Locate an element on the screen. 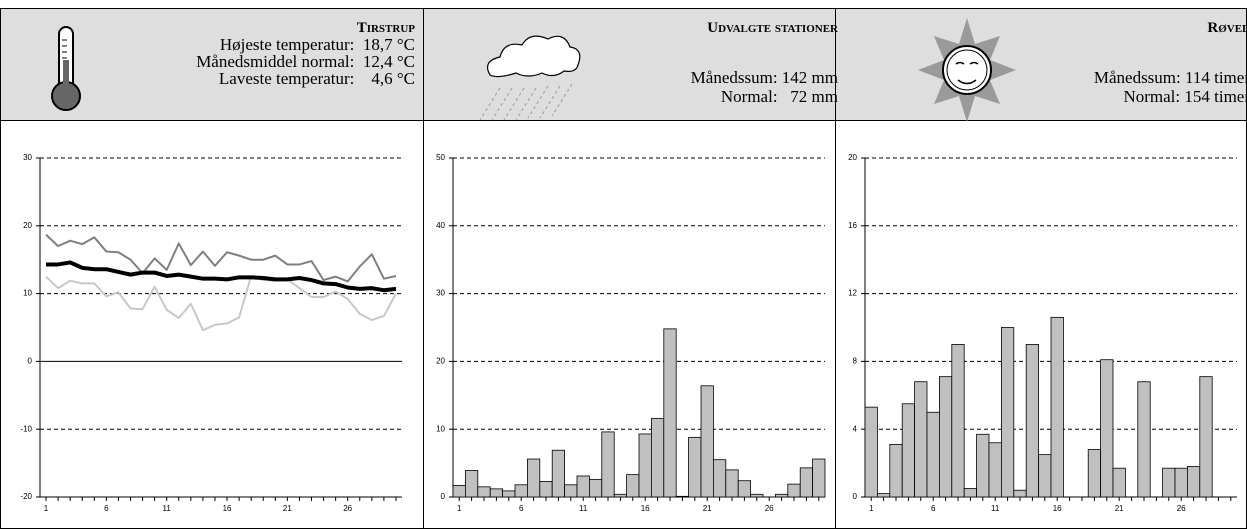 This screenshot has height=529, width=1247. y-tick-label: 12 is located at coordinates (852, 293).